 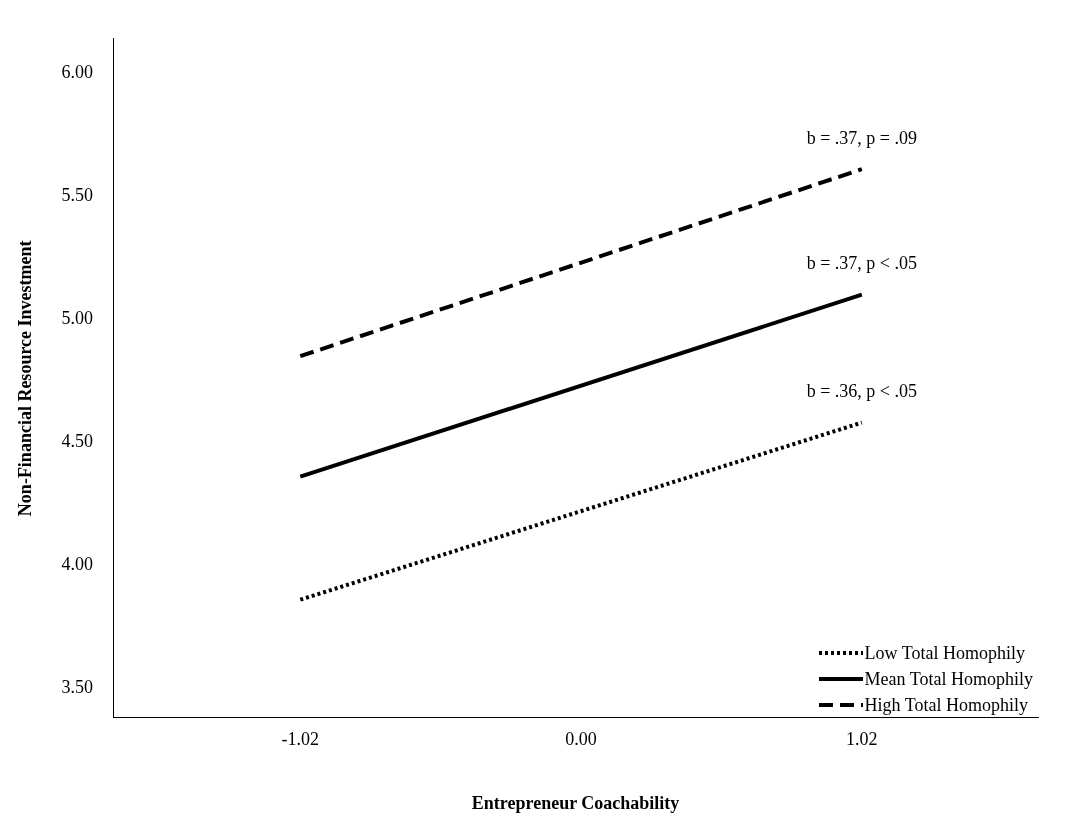 I want to click on annotation: b = .37, p < .05, so click(x=861, y=263).